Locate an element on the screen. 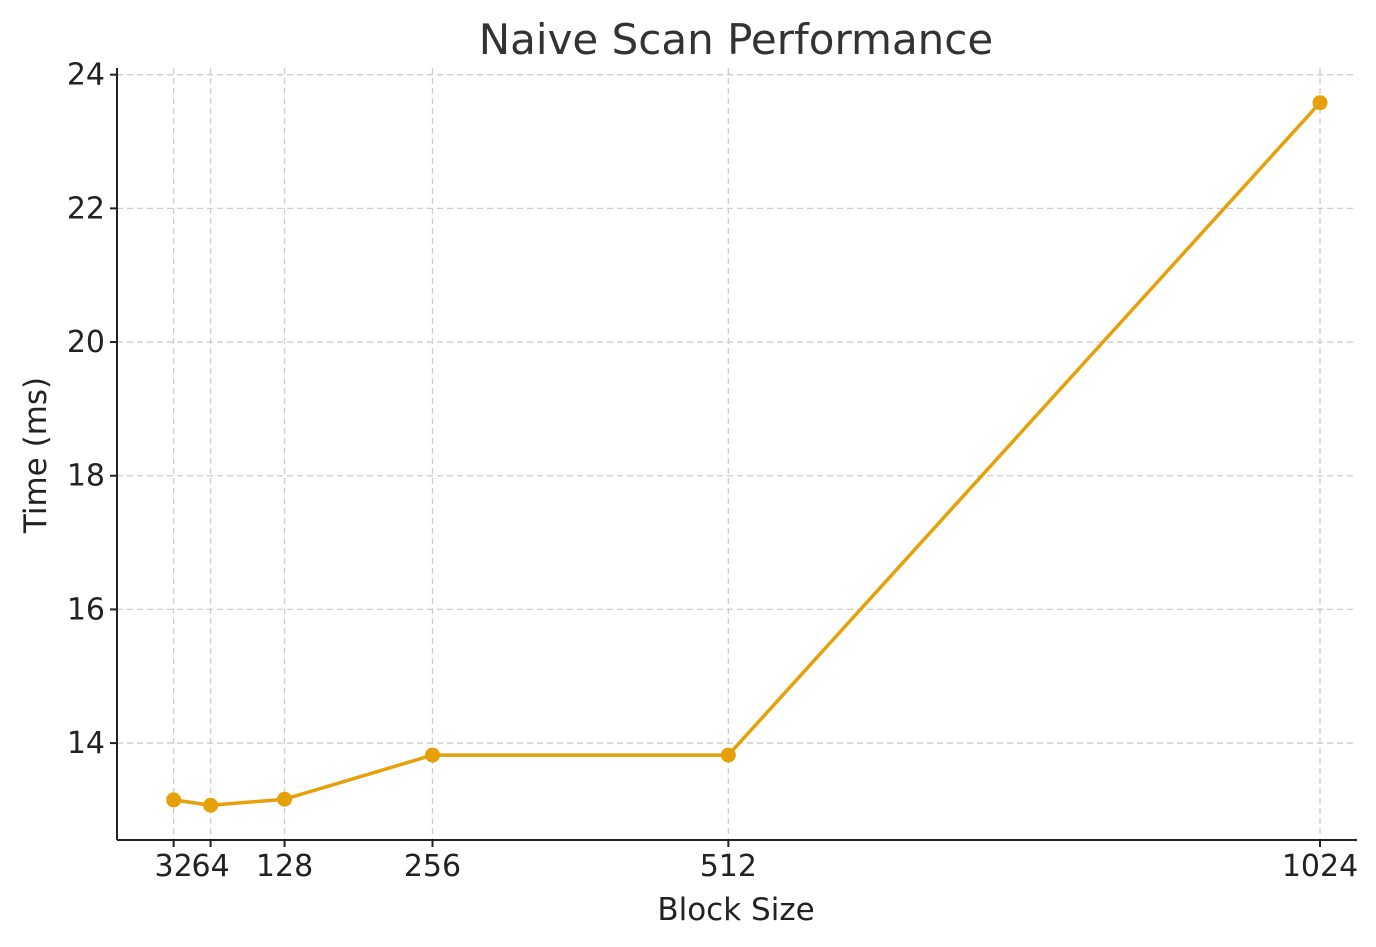 This screenshot has height=947, width=1376. x-tick-label: 32 is located at coordinates (174, 866).